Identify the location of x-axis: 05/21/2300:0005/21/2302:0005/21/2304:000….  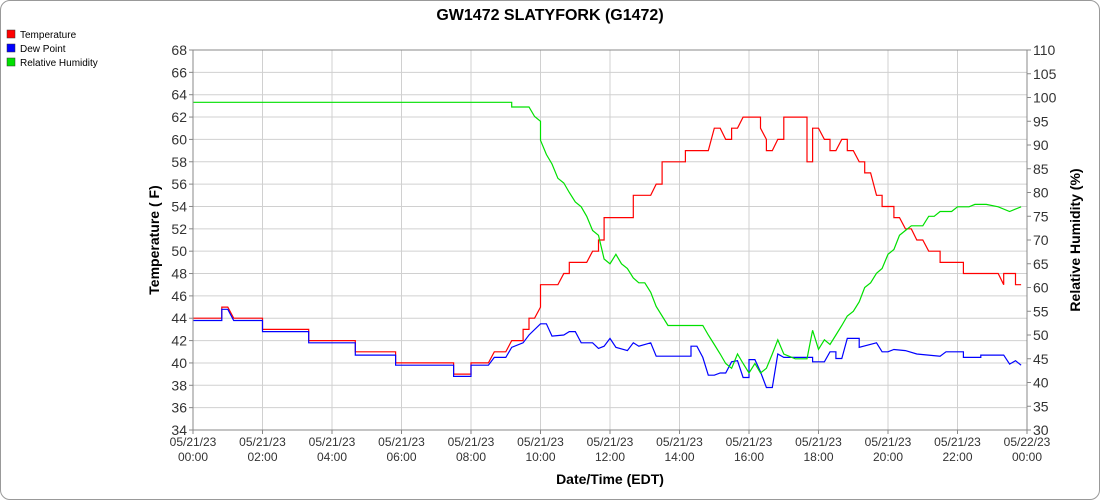
(610, 447).